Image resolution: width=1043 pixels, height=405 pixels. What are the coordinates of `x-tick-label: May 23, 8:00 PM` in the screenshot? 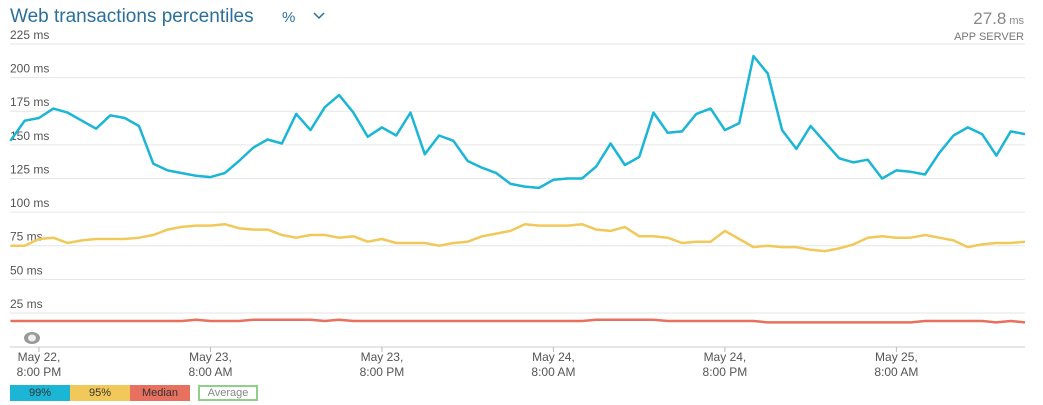 It's located at (382, 364).